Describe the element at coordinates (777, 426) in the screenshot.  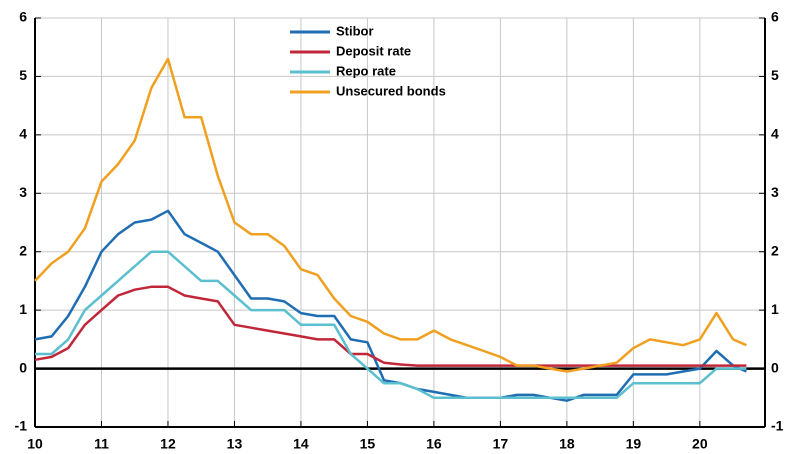
I see `y2-tick-label: -1` at that location.